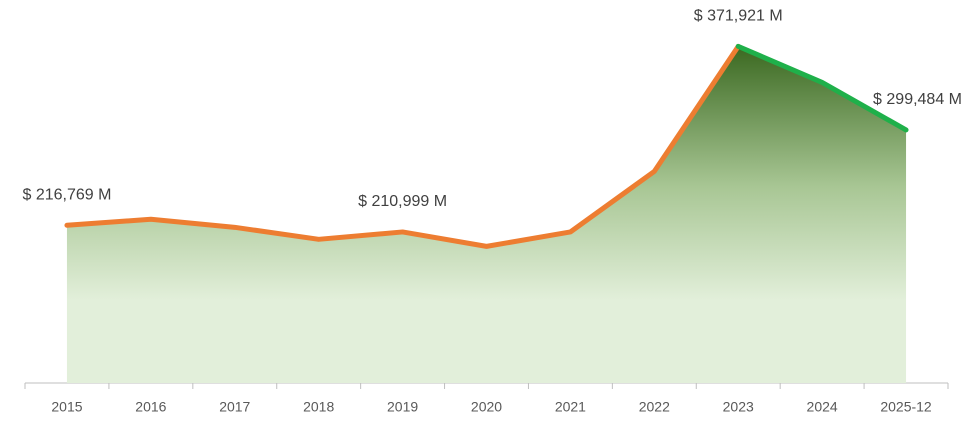  Describe the element at coordinates (917, 99) in the screenshot. I see `data-label: $ 299,484 M` at that location.